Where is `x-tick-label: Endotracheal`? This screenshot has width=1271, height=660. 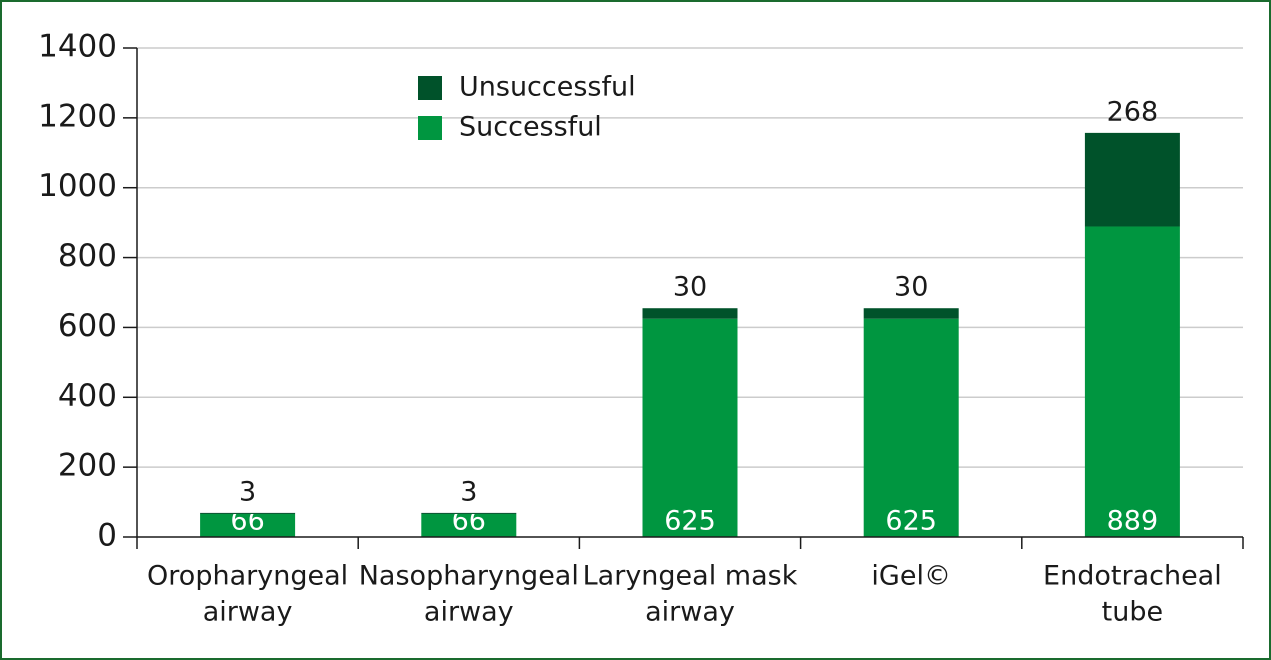 x-tick-label: Endotracheal is located at coordinates (1132, 576).